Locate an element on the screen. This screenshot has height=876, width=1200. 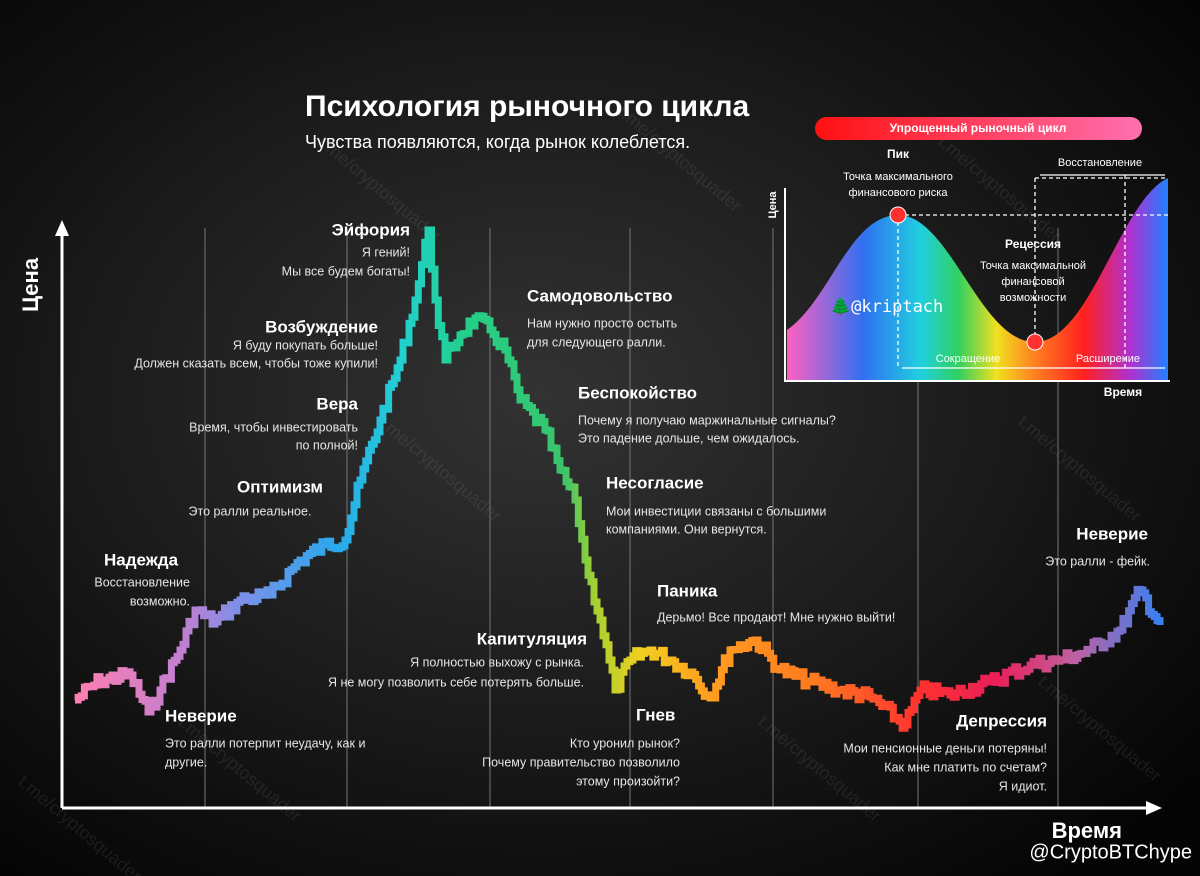
contraction-label: Сокращение is located at coordinates (968, 359).